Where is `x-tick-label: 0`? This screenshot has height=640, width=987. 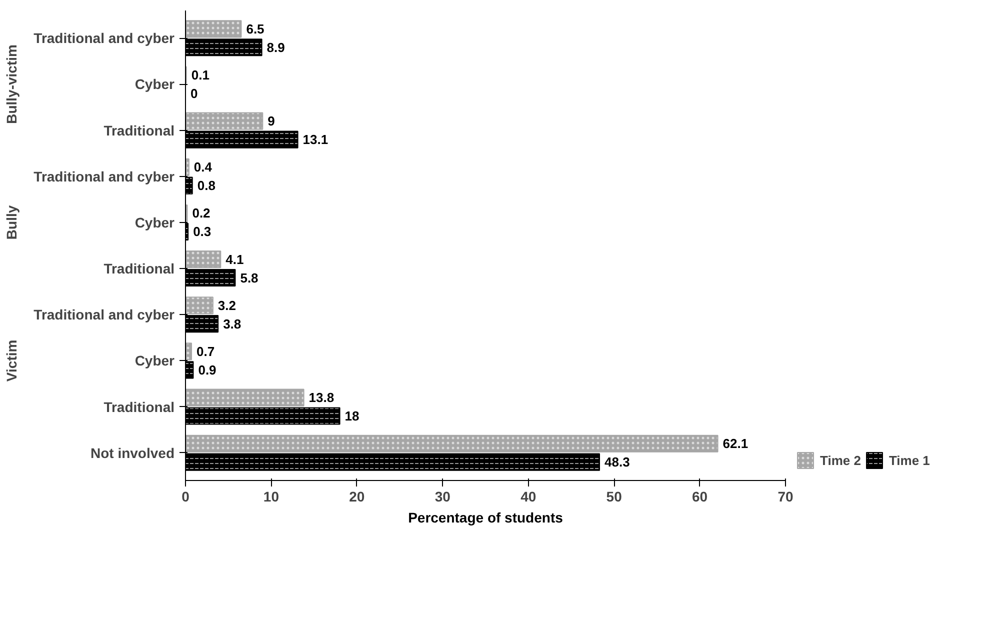
x-tick-label: 0 is located at coordinates (186, 496).